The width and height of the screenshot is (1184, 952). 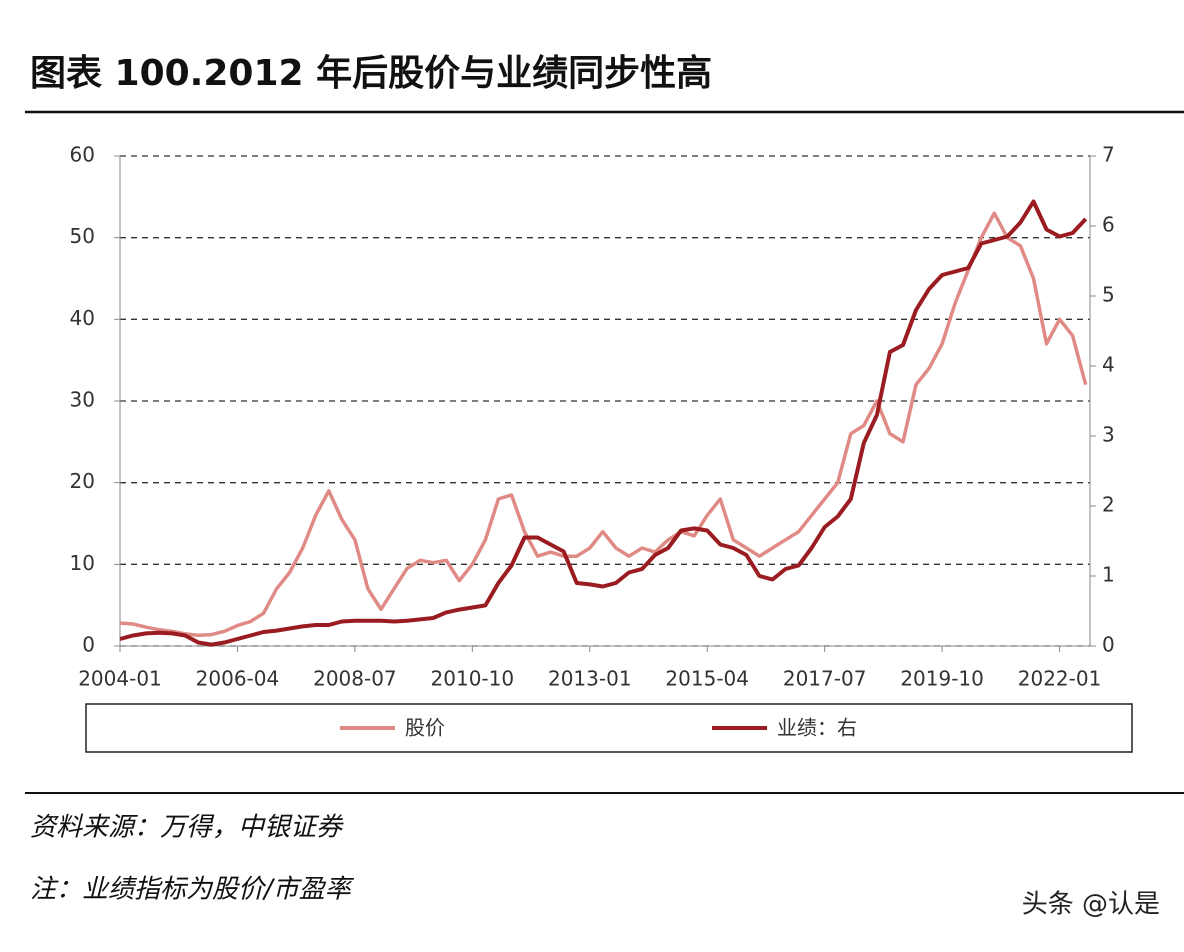 I want to click on y2-tick-label: 6, so click(x=1108, y=225).